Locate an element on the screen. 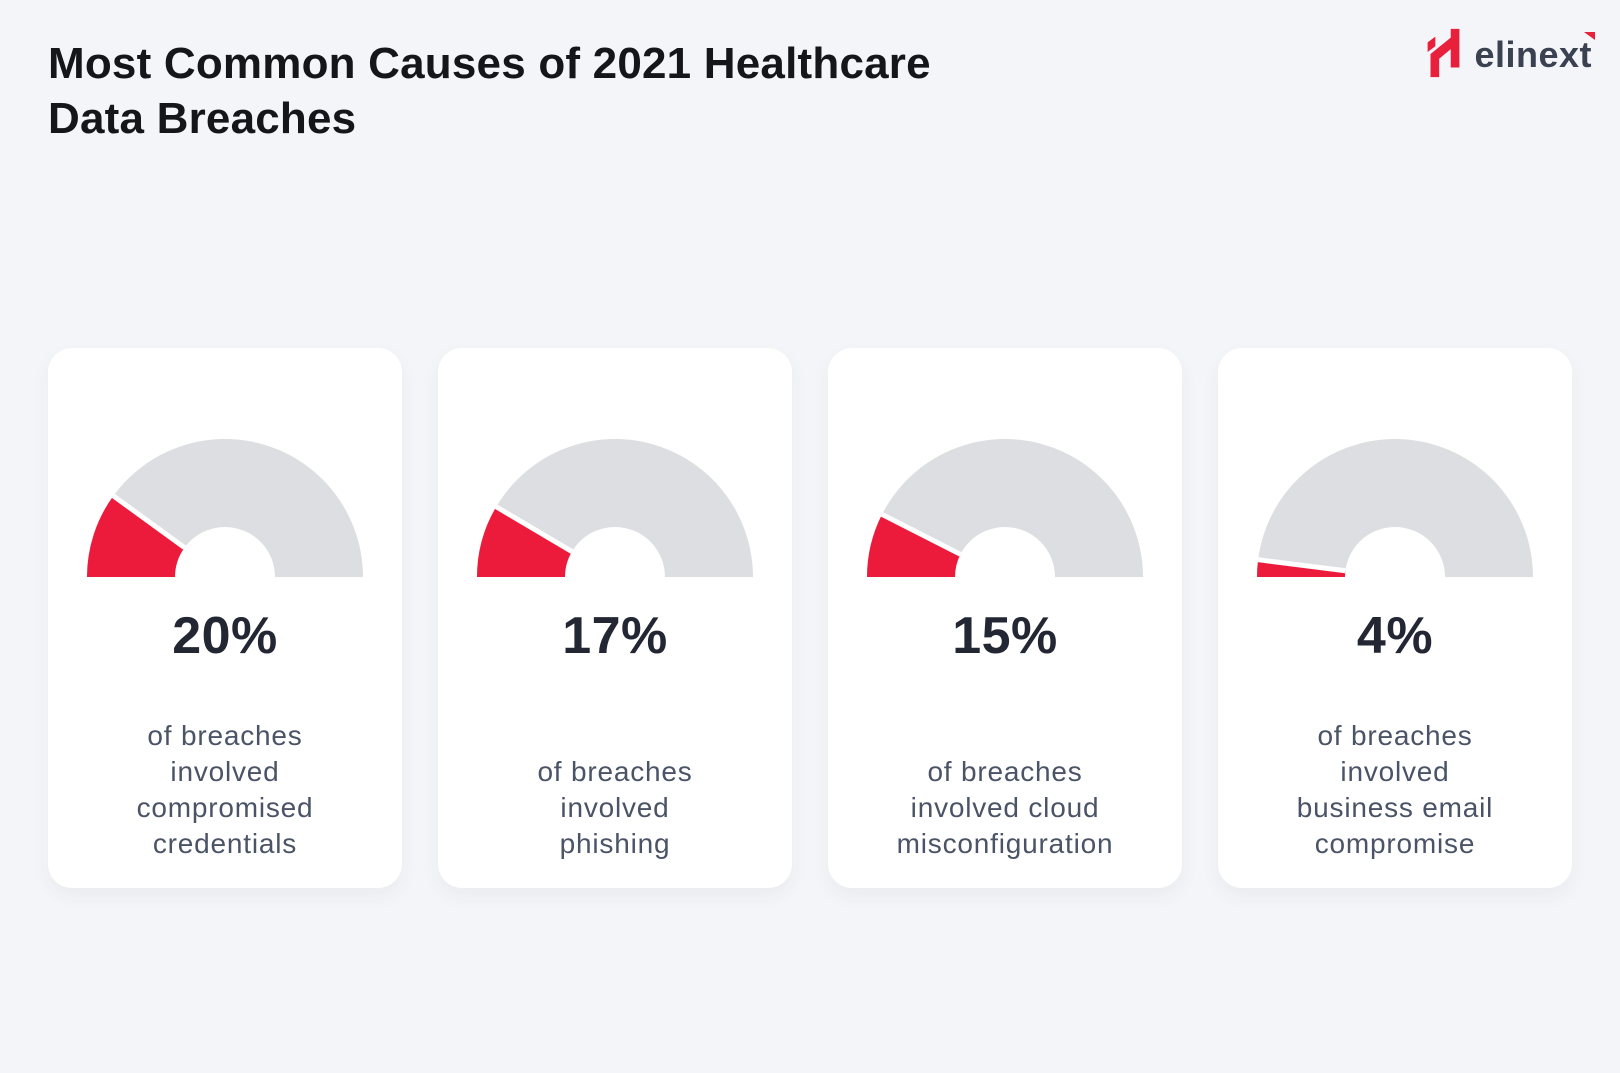 This screenshot has height=1073, width=1620. gauge-chart-phishing is located at coordinates (615, 508).